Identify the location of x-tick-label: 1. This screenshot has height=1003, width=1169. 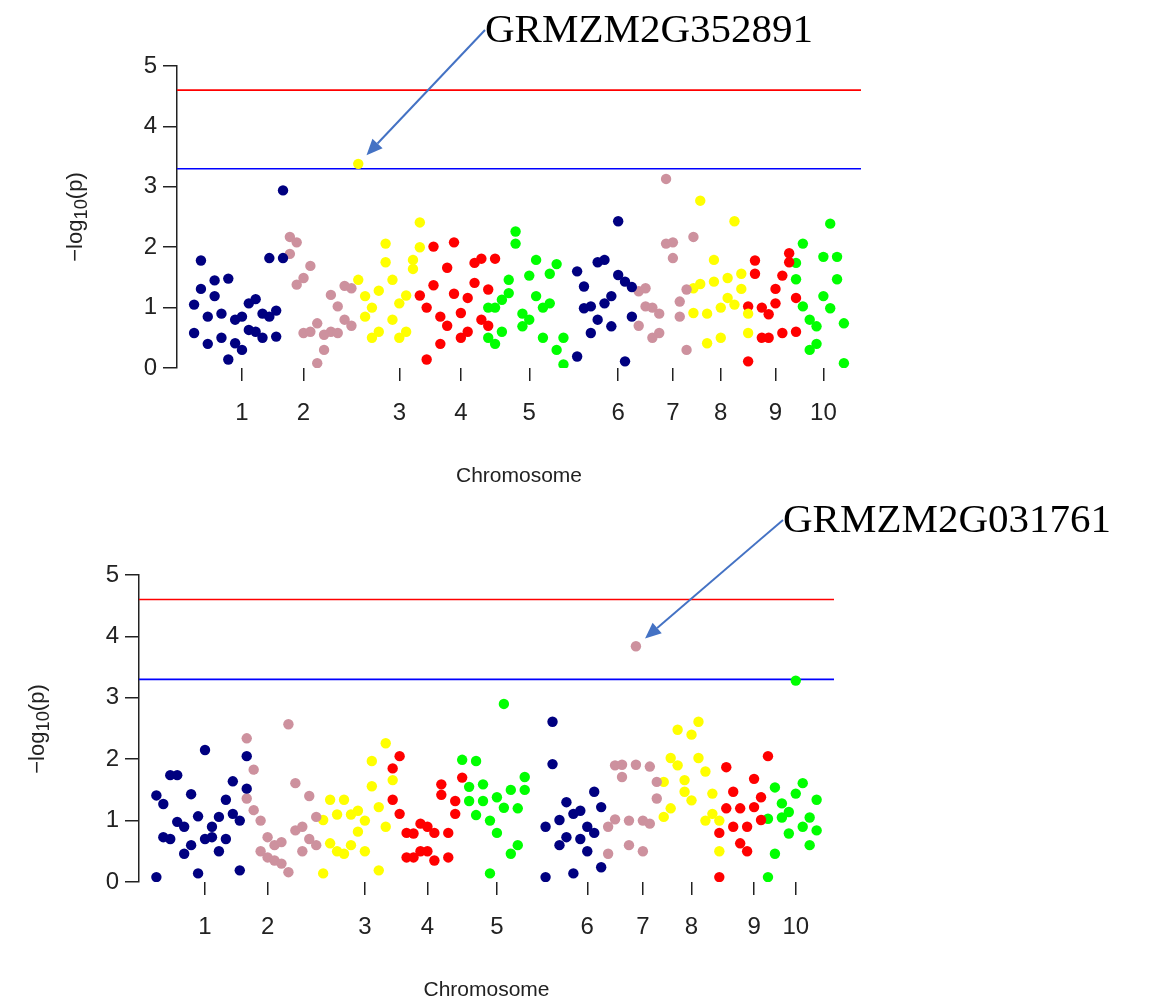
(205, 926).